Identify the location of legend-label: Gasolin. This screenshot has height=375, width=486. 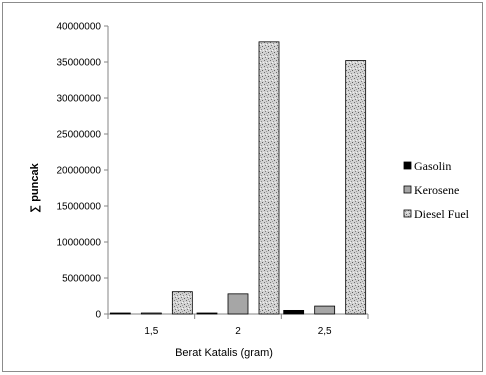
(432, 166).